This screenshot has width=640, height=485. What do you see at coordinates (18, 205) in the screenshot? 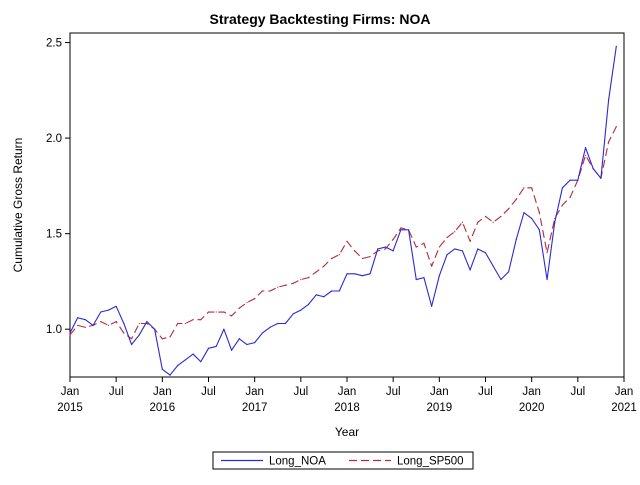
I see `y-axis-label: Cumulative Gross Return` at bounding box center [18, 205].